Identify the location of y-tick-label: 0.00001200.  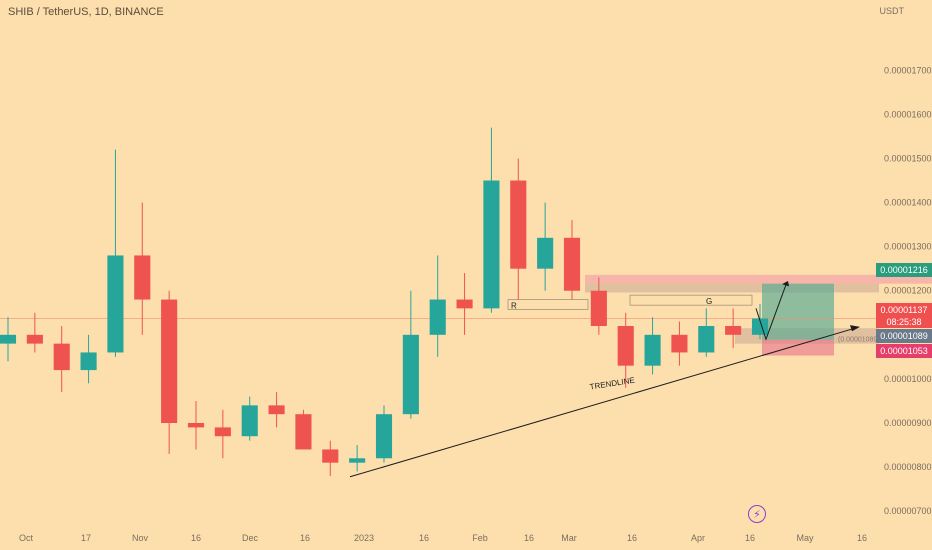
(908, 291).